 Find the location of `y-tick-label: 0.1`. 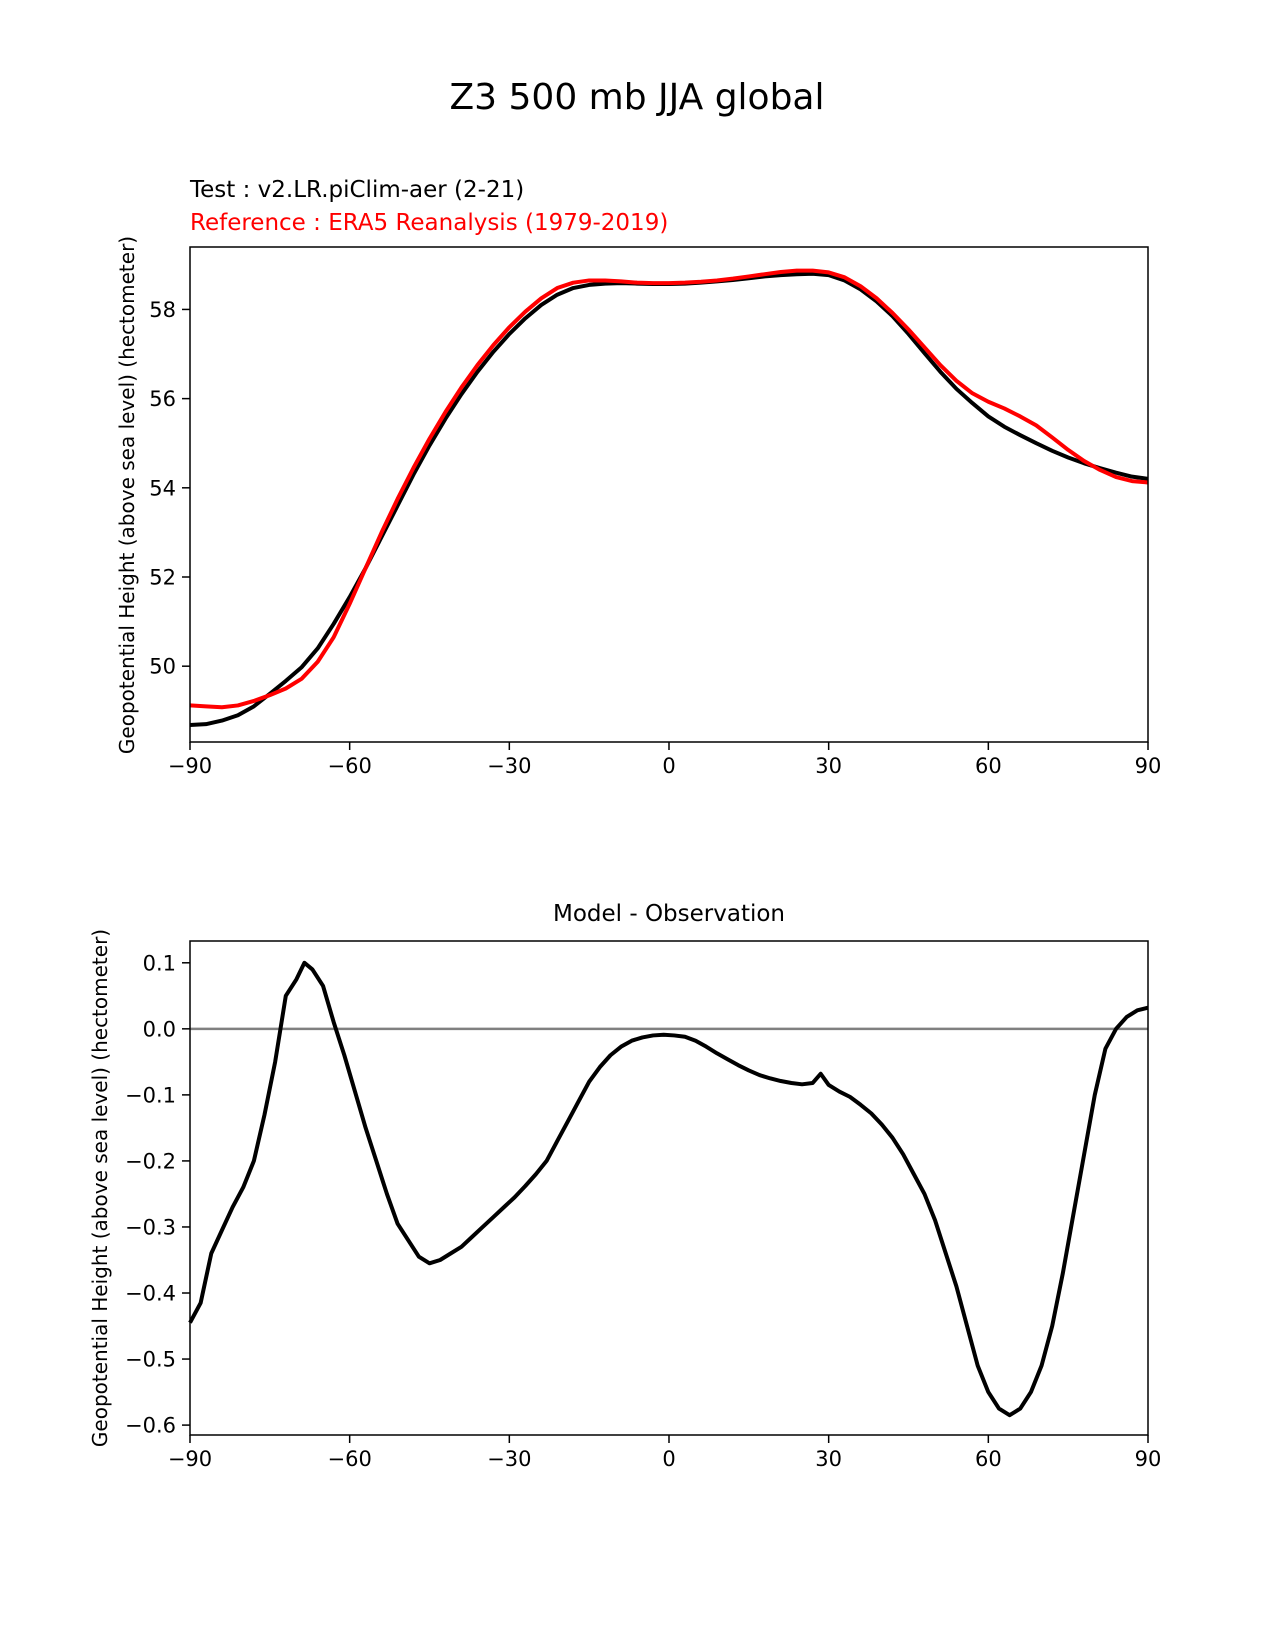

y-tick-label: 0.1 is located at coordinates (159, 963).